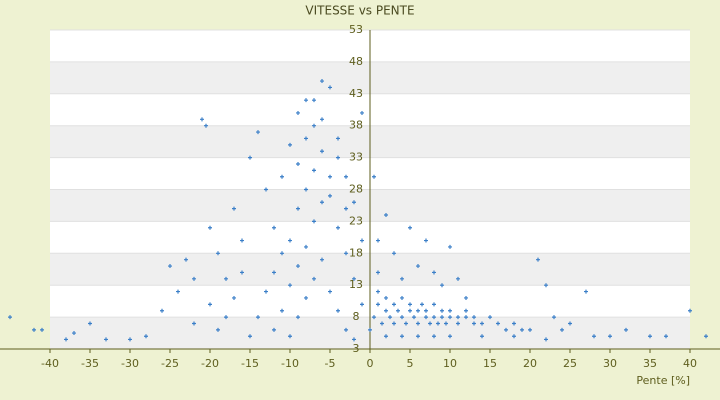 This screenshot has height=400, width=720. Describe the element at coordinates (356, 252) in the screenshot. I see `y-tick-label: 18` at that location.